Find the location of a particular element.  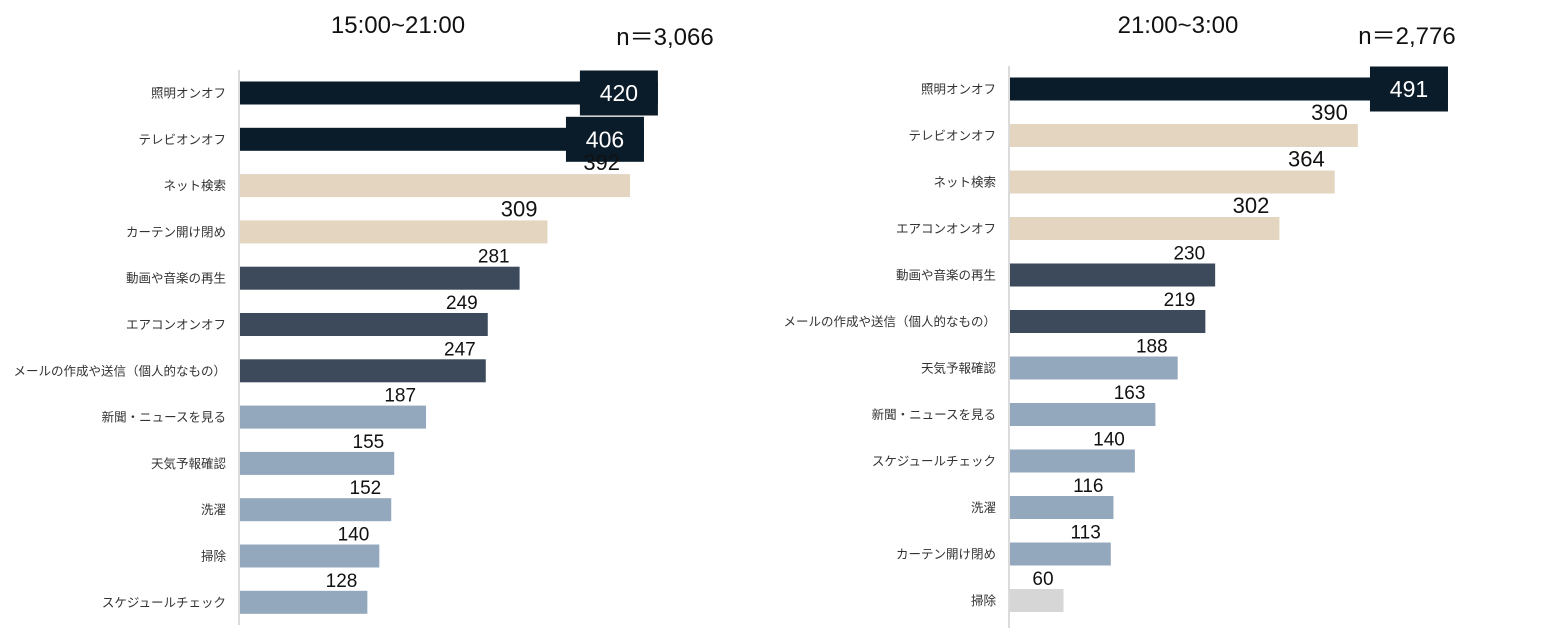

data-label: 152 is located at coordinates (366, 488).